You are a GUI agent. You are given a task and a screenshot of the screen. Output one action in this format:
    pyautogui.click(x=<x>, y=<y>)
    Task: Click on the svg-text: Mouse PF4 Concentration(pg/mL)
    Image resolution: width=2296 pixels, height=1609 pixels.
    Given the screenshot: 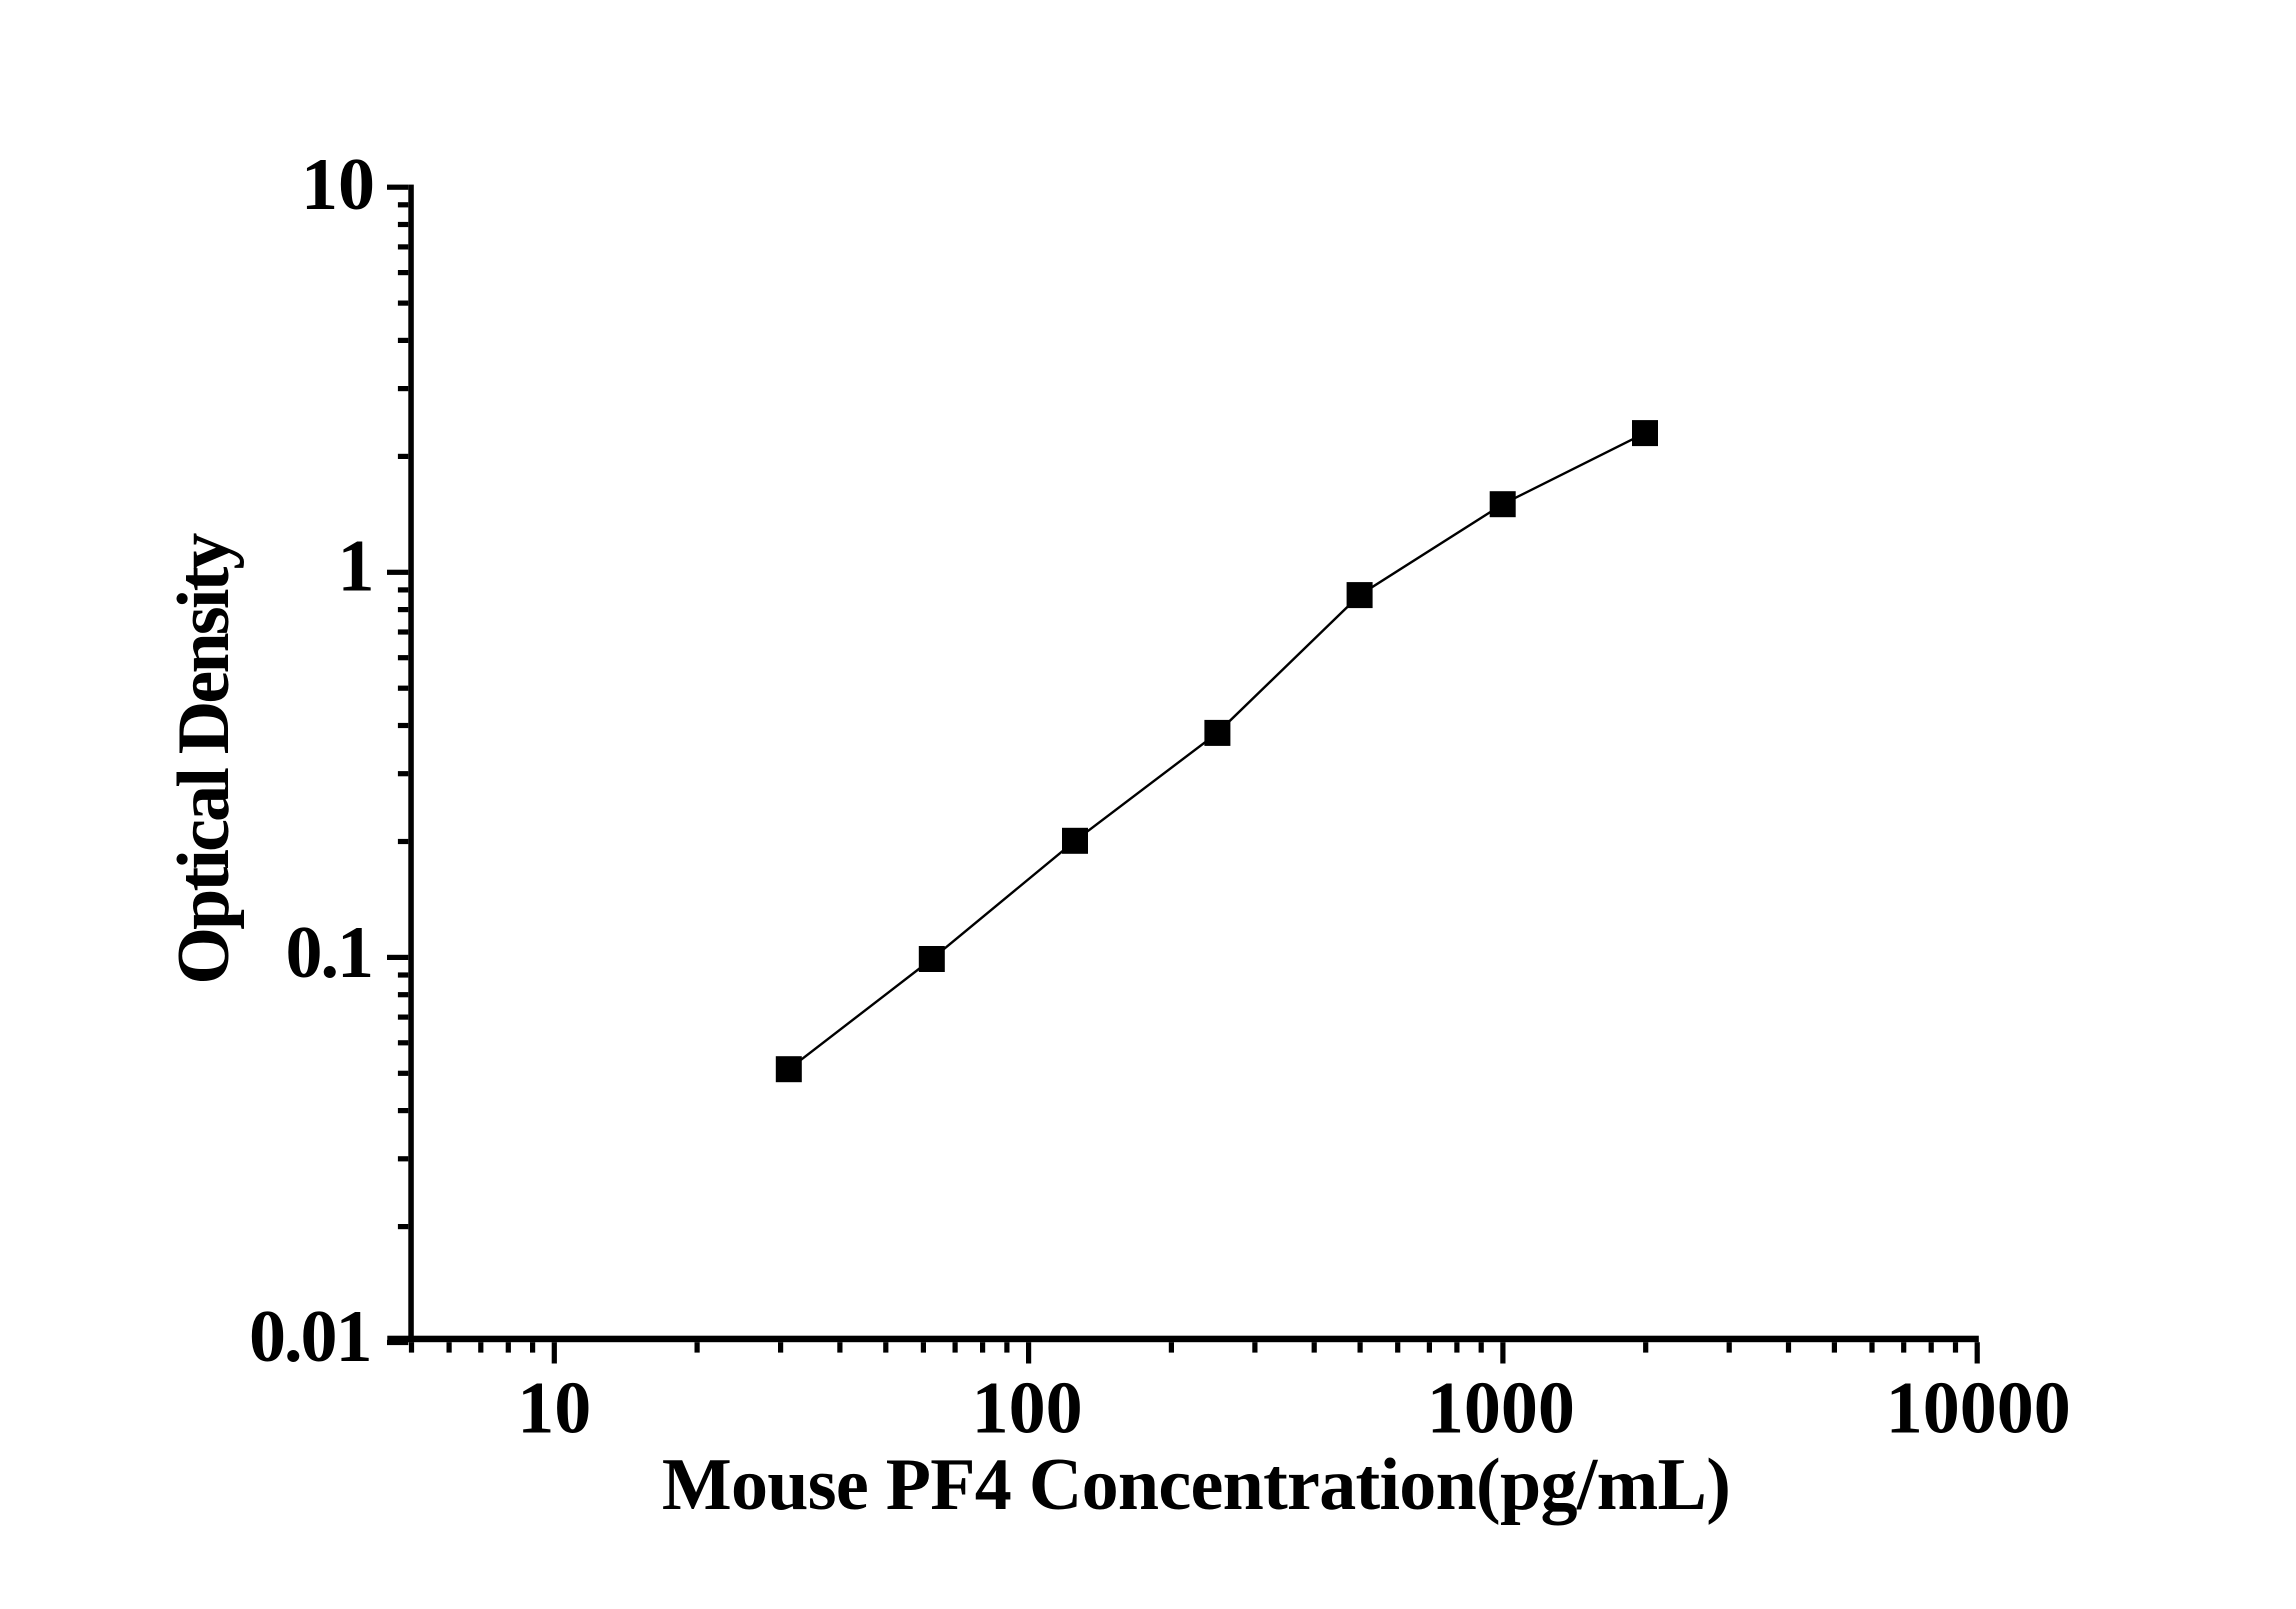 What is the action you would take?
    pyautogui.click(x=1196, y=1485)
    